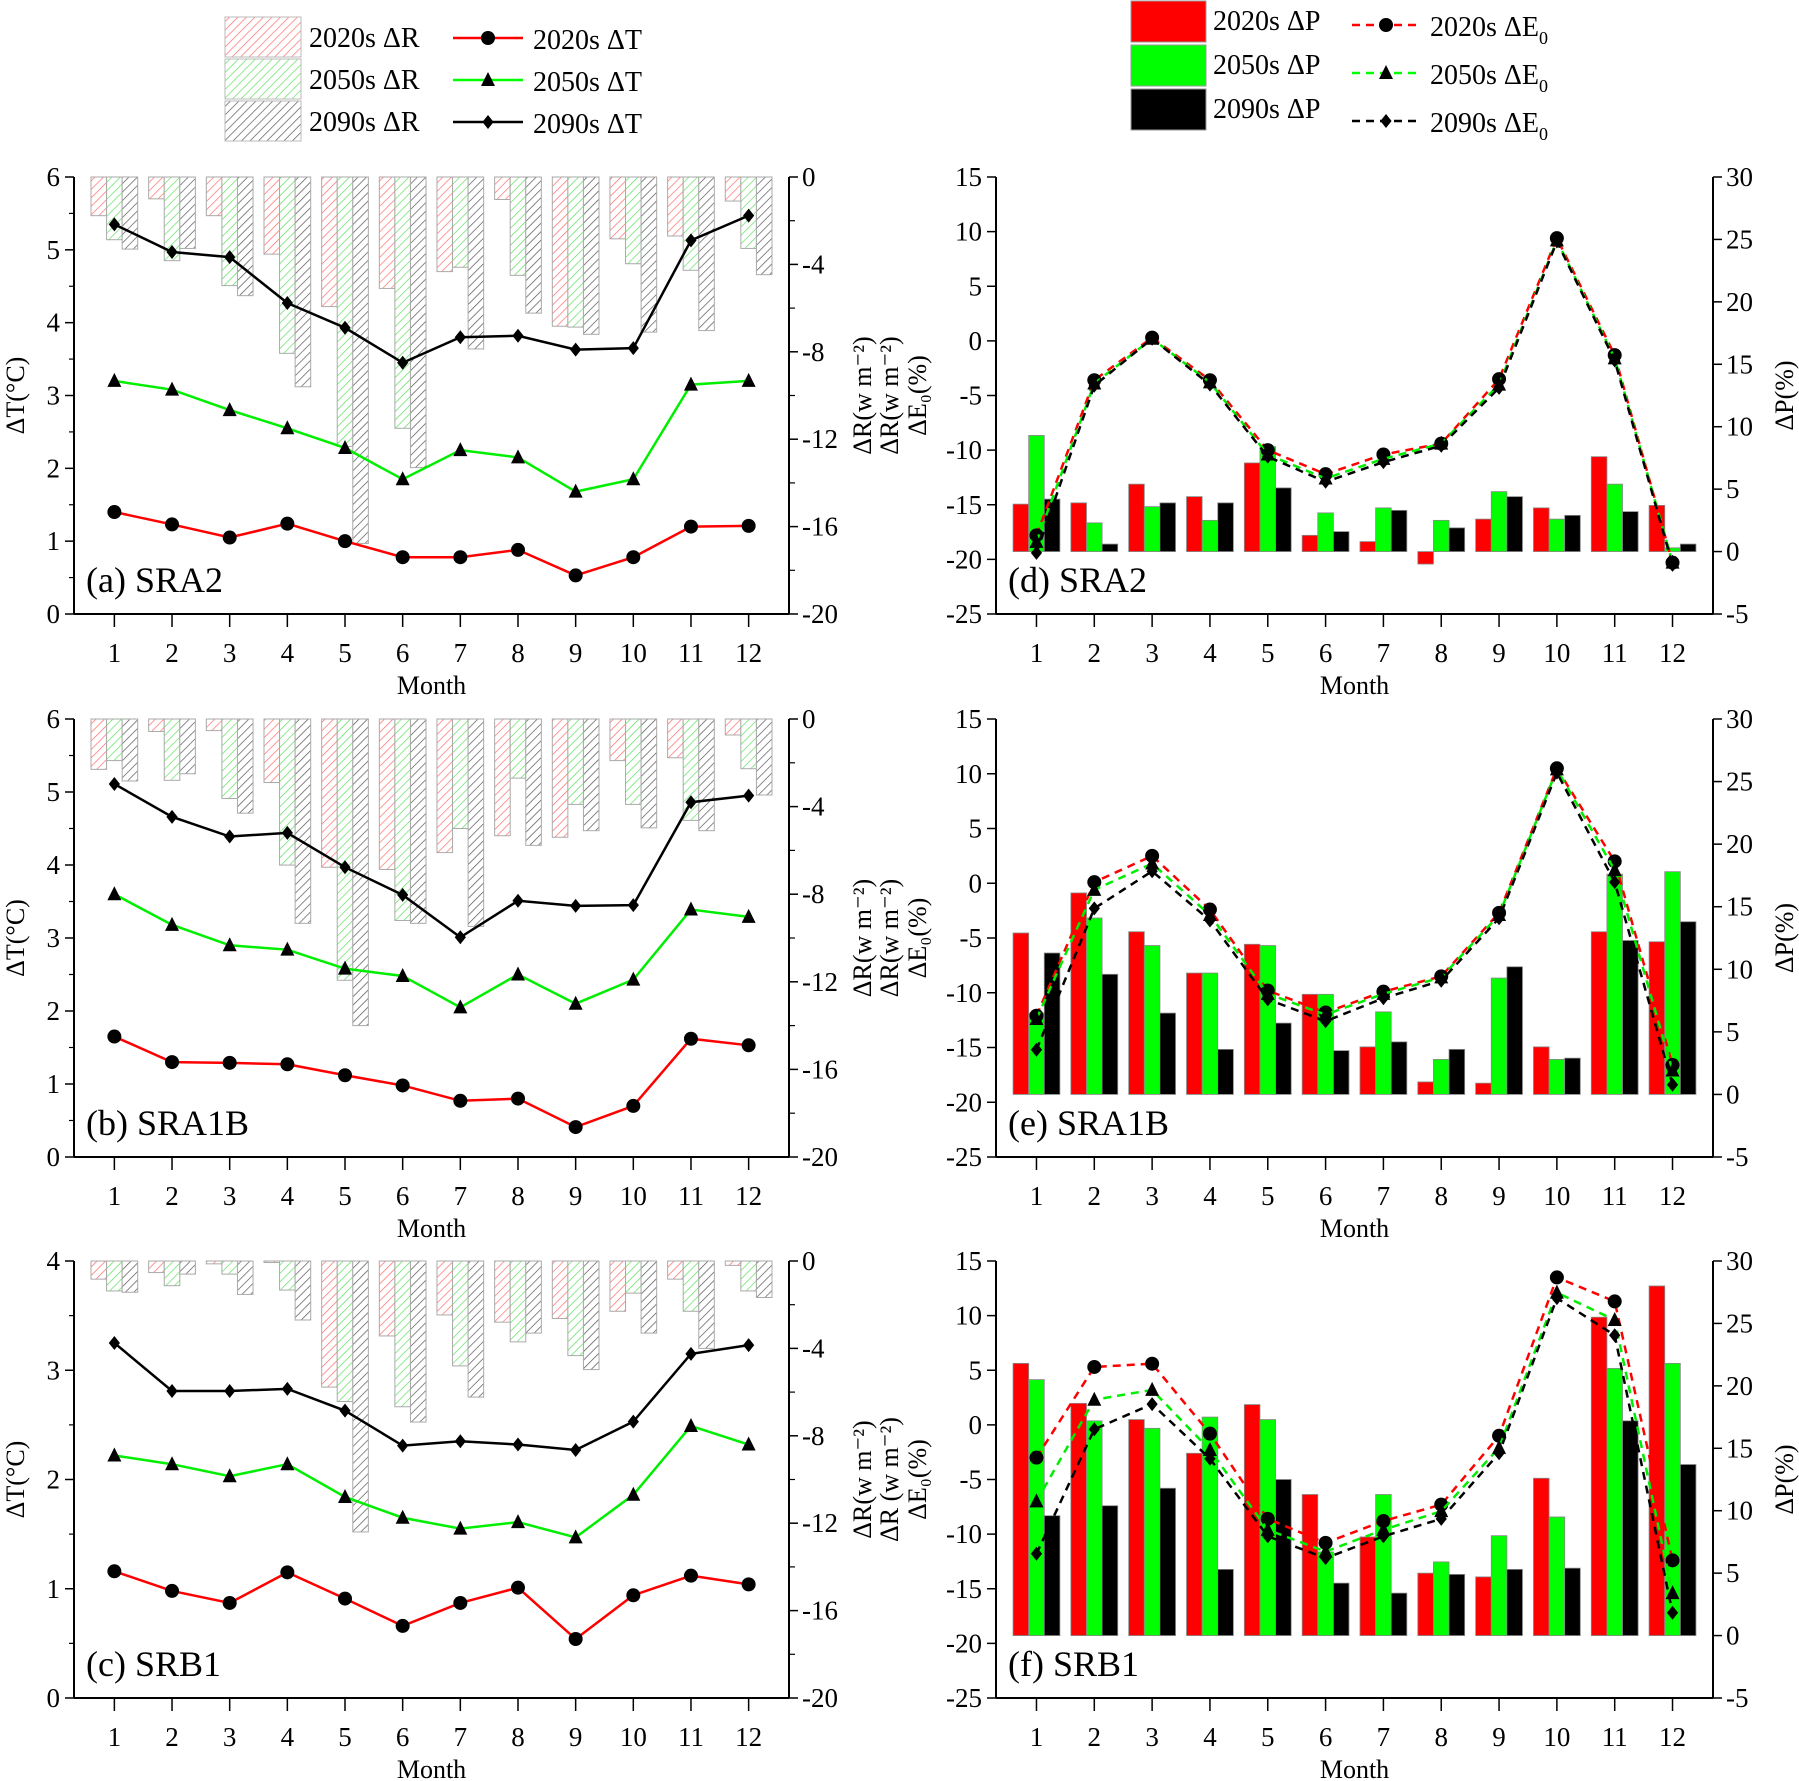  Describe the element at coordinates (1733, 552) in the screenshot. I see `y-tick-label-right: 0` at that location.